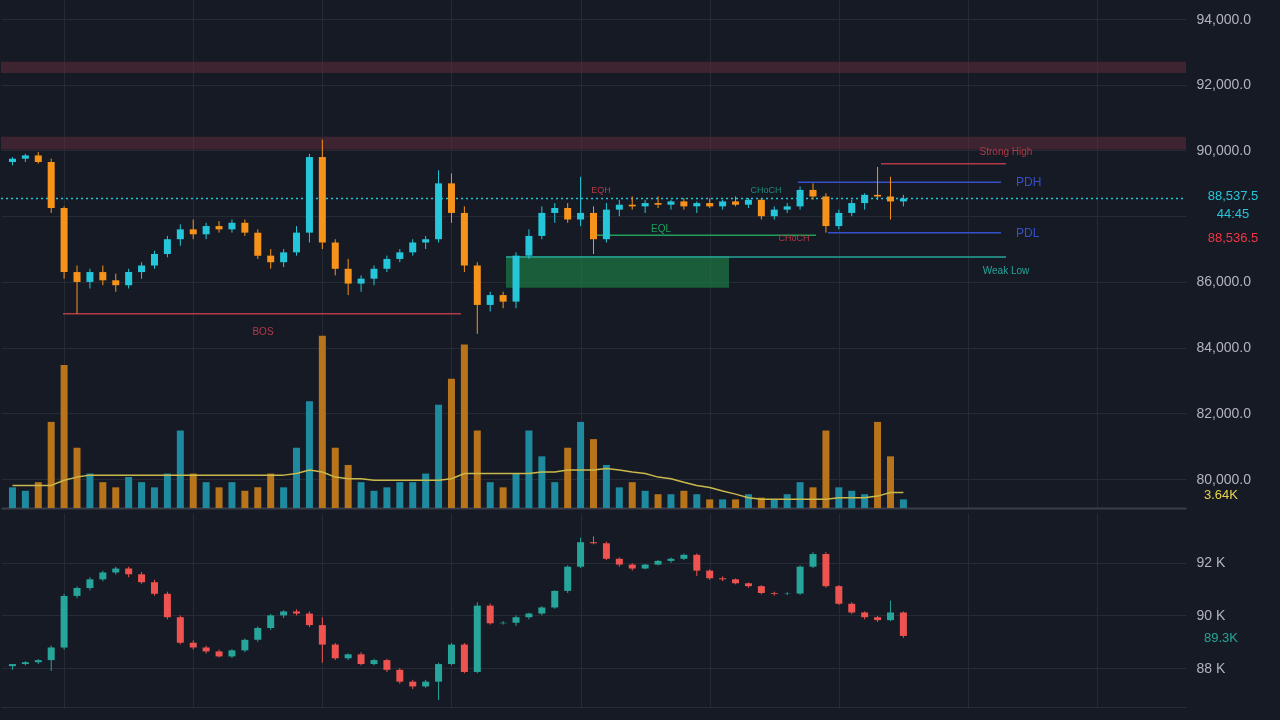 Image resolution: width=1280 pixels, height=720 pixels. I want to click on ref-line-label: Weak Low, so click(1006, 270).